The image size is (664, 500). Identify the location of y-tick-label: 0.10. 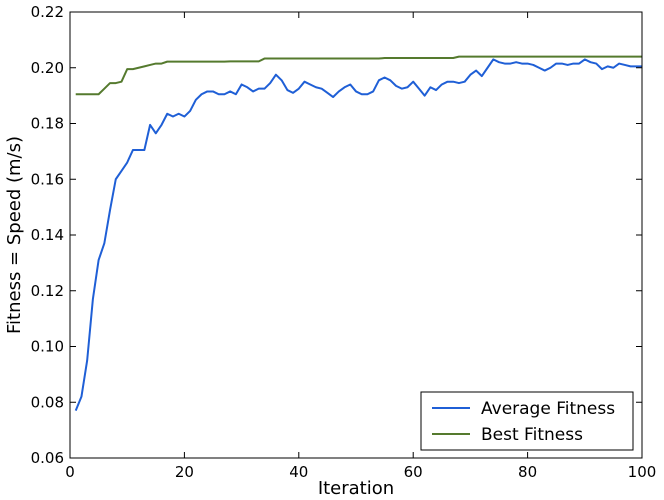
(47, 347).